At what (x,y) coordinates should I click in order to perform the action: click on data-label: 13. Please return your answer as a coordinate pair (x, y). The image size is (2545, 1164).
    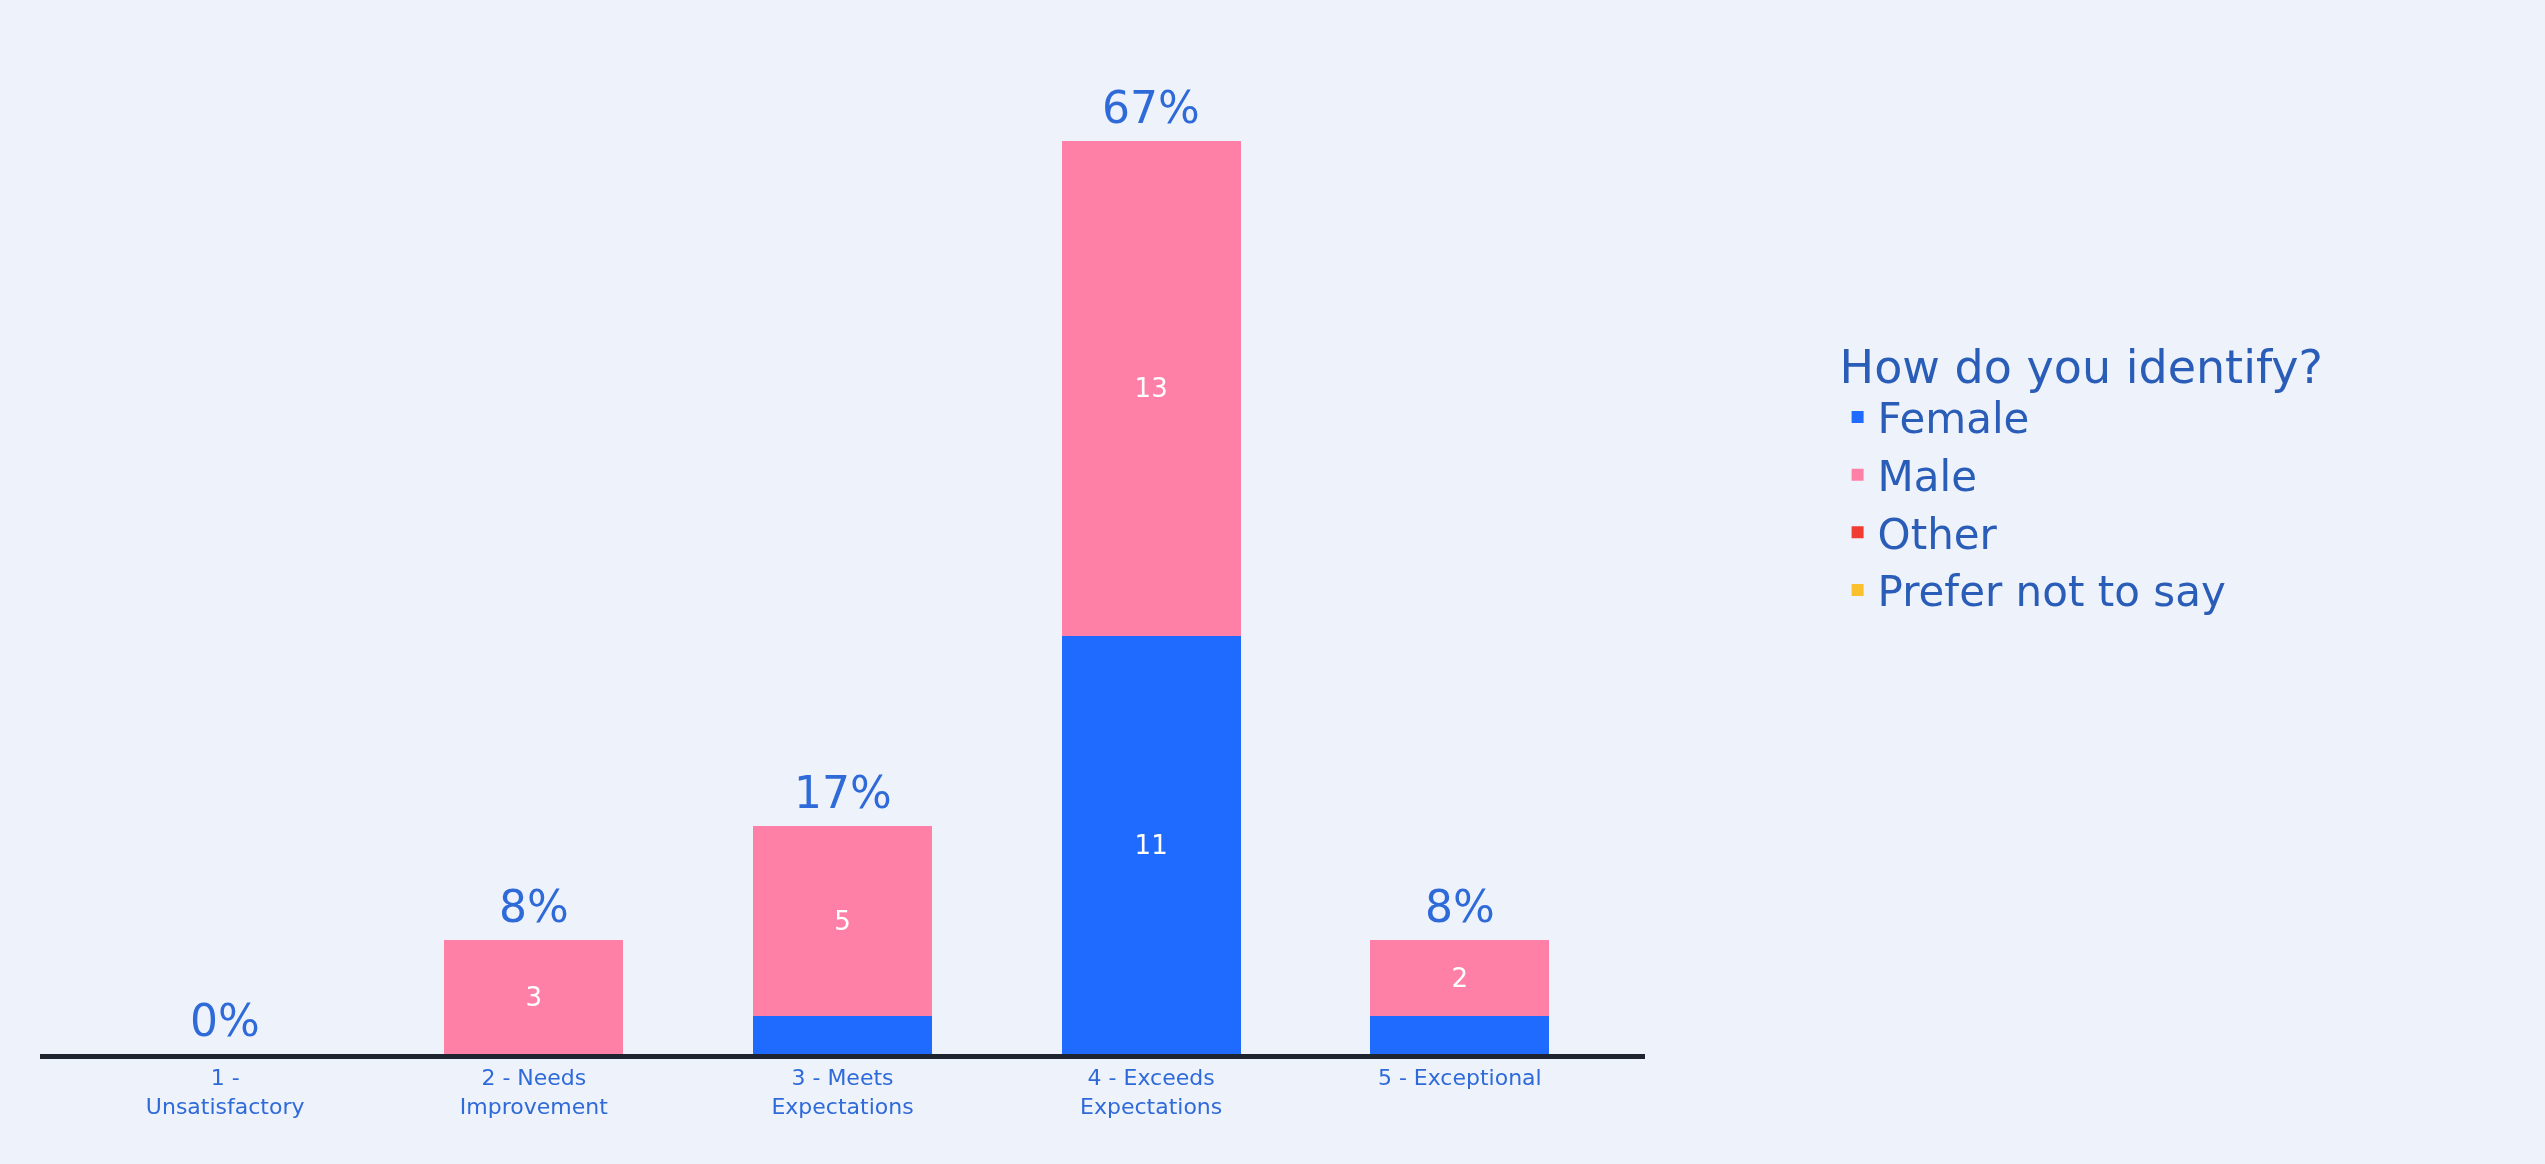
    Looking at the image, I should click on (1151, 388).